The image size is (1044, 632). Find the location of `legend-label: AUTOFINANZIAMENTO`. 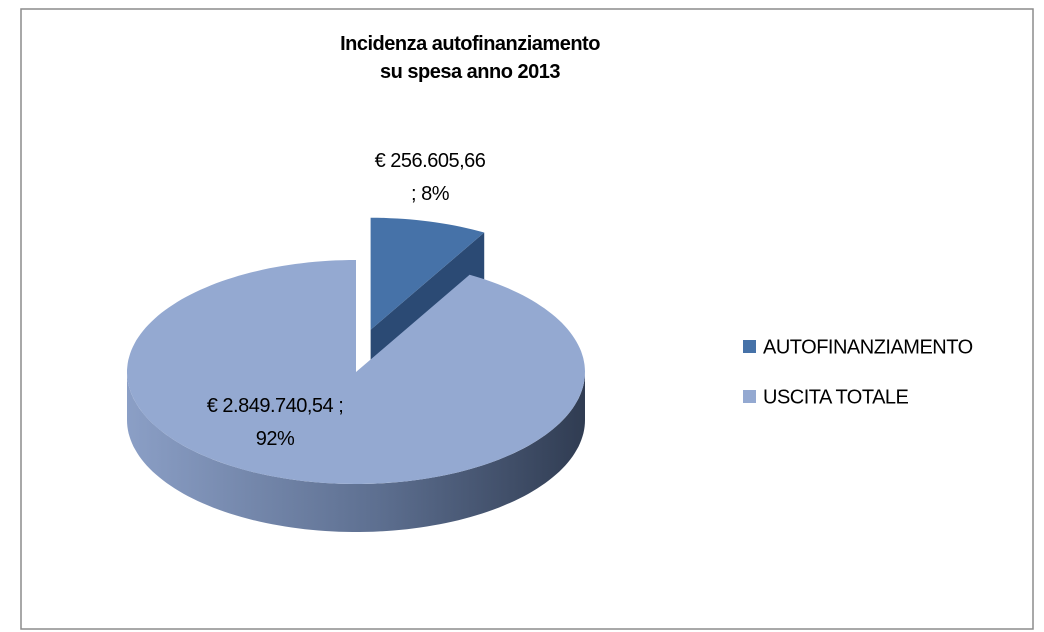

legend-label: AUTOFINANZIAMENTO is located at coordinates (868, 347).